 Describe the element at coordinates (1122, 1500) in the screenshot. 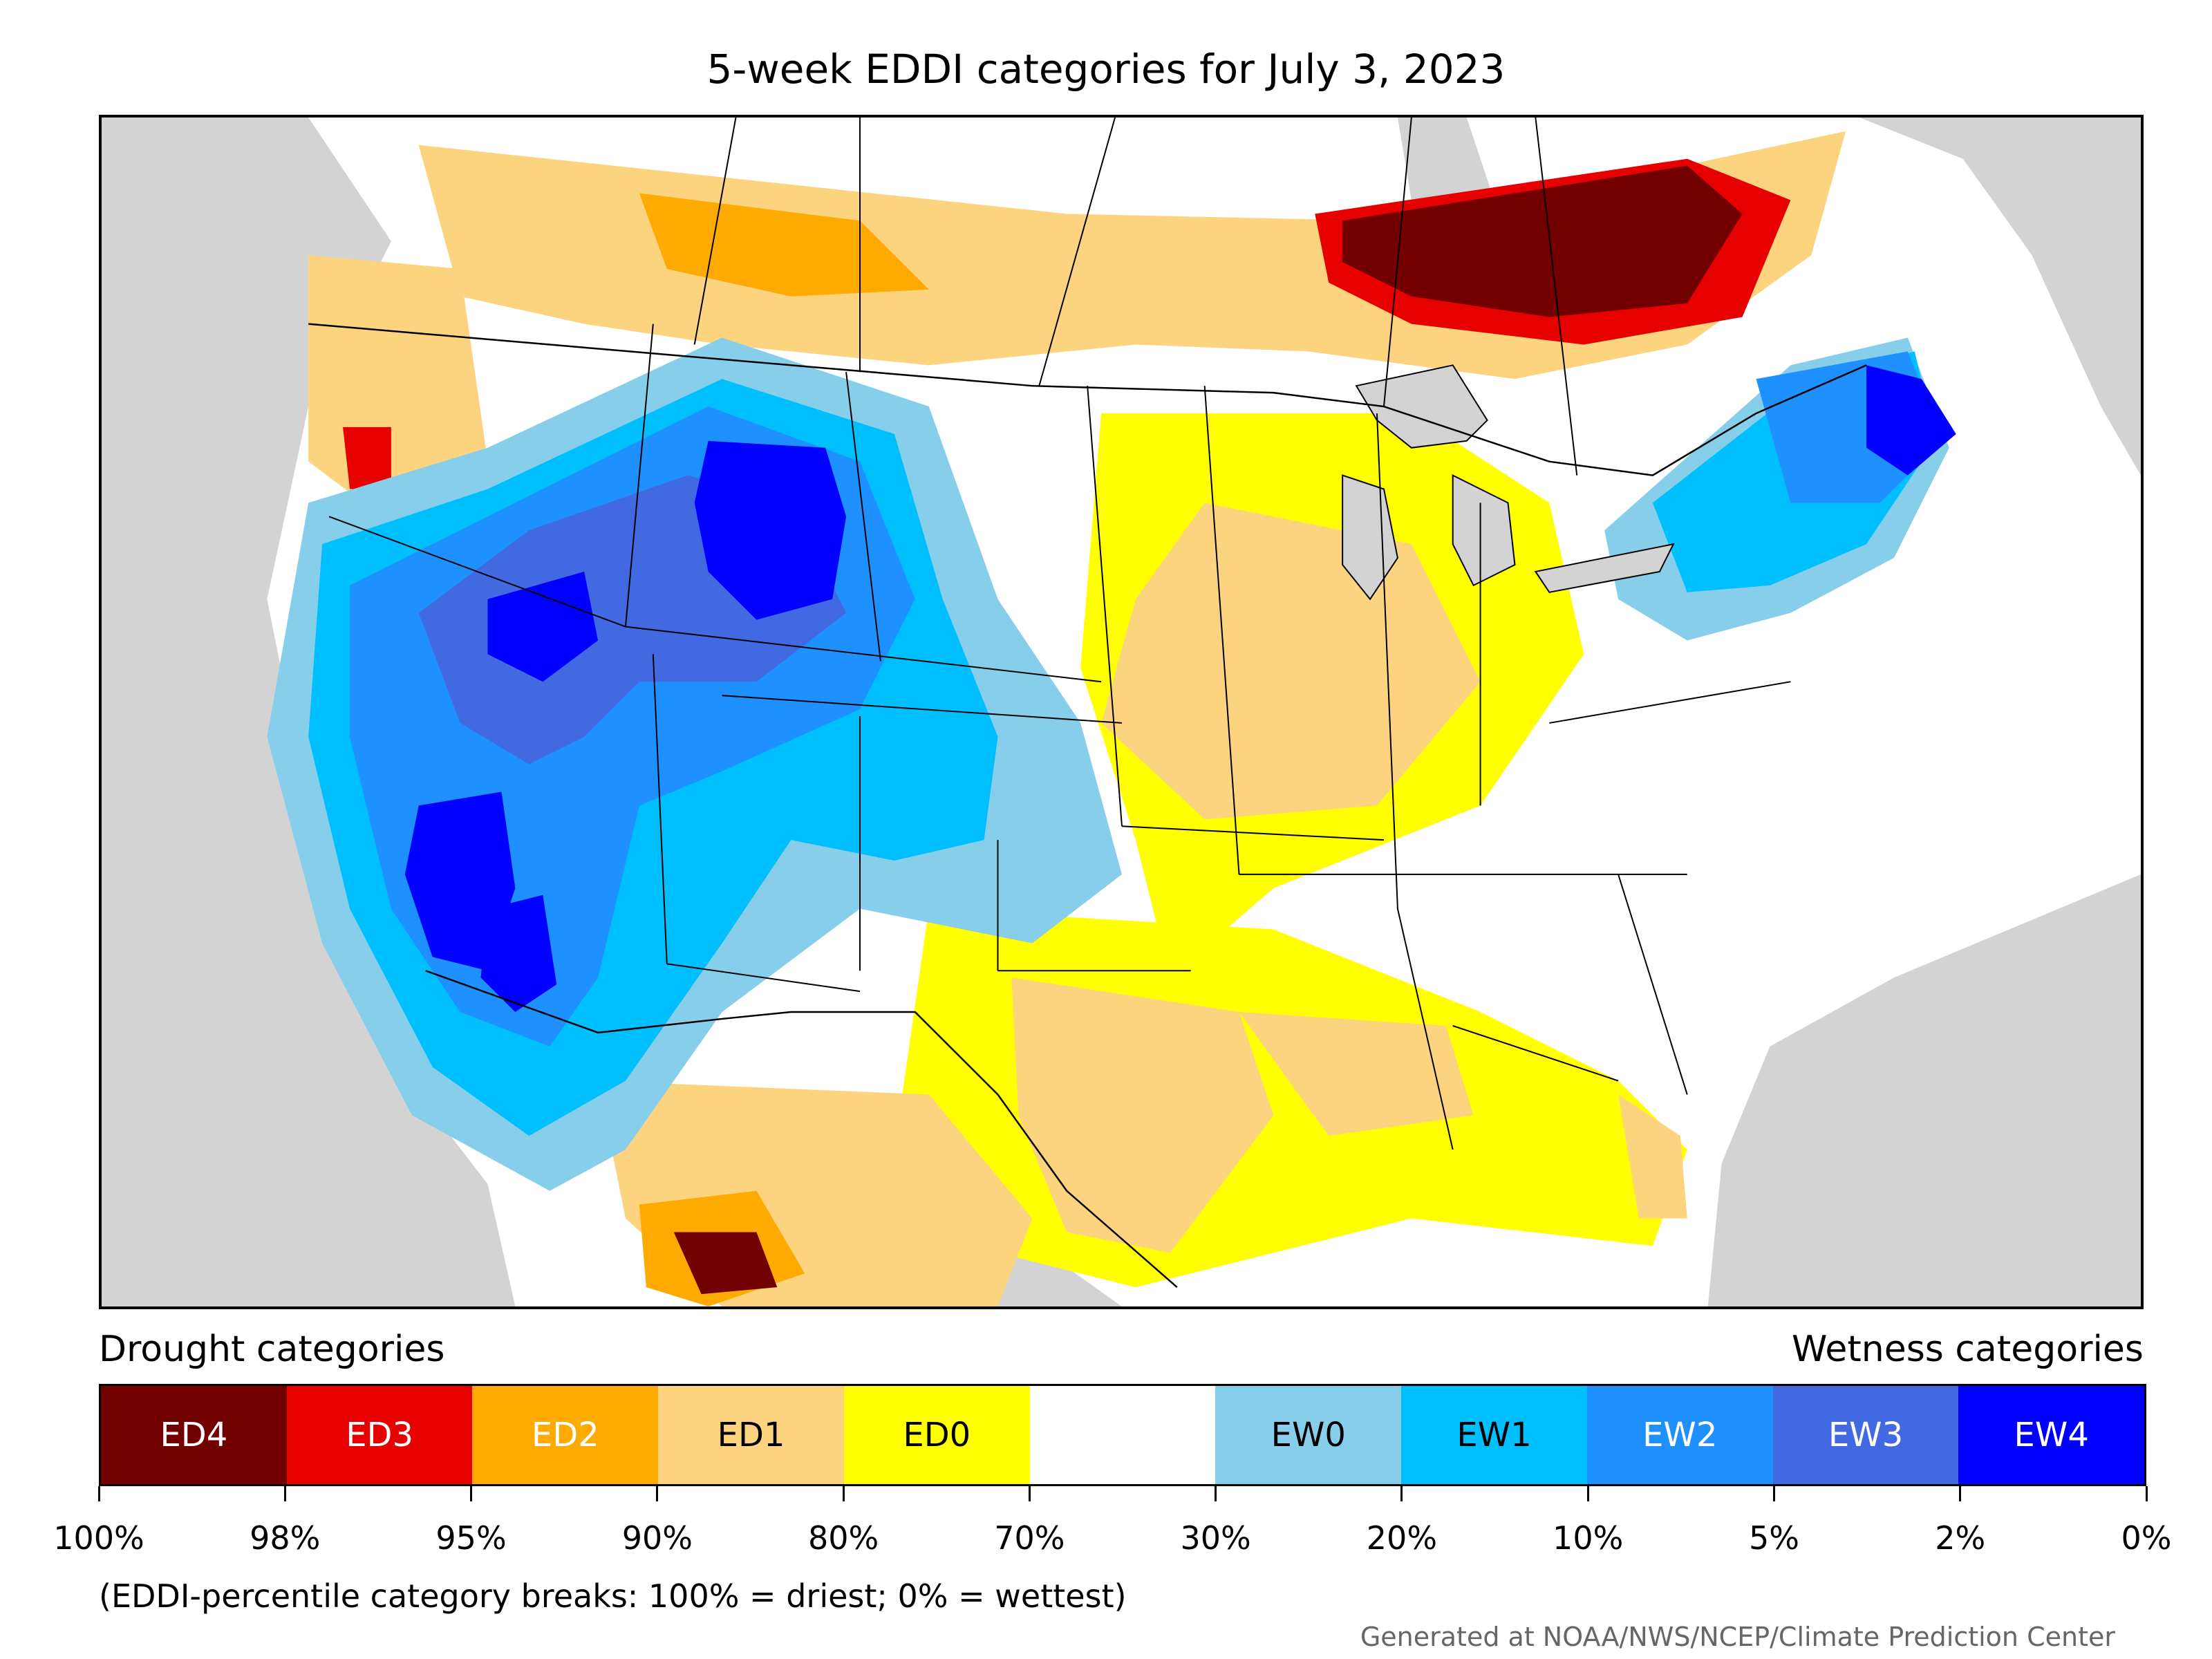

I see `colorbar-ticks` at that location.